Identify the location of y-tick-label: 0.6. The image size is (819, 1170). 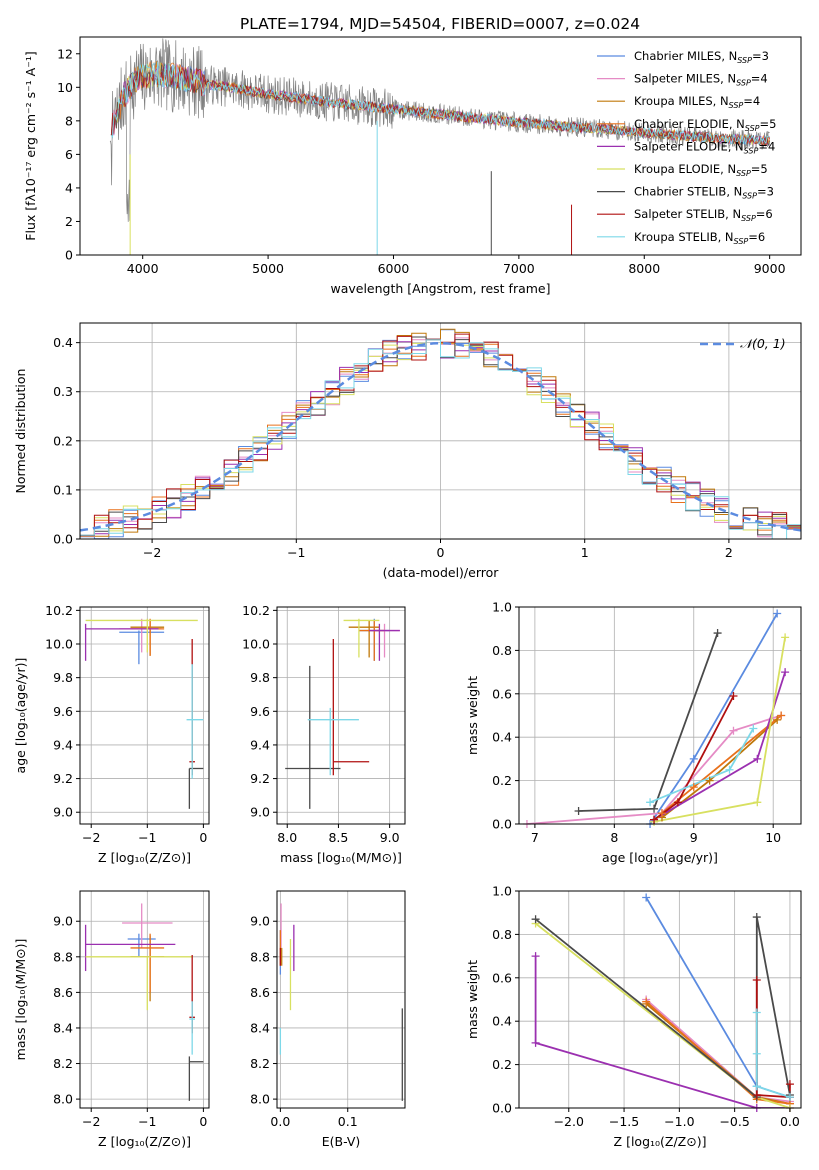
(502, 693).